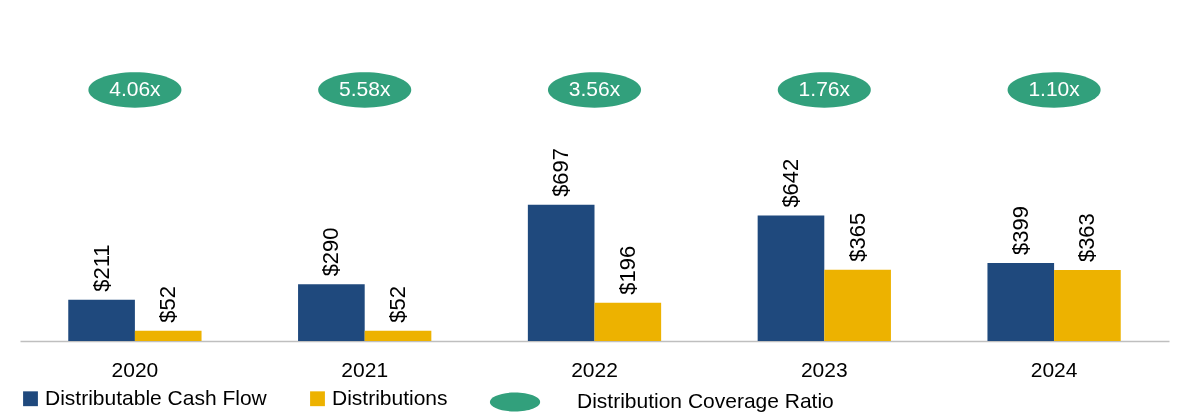 The height and width of the screenshot is (416, 1189). Describe the element at coordinates (561, 172) in the screenshot. I see `data-label: $697` at that location.